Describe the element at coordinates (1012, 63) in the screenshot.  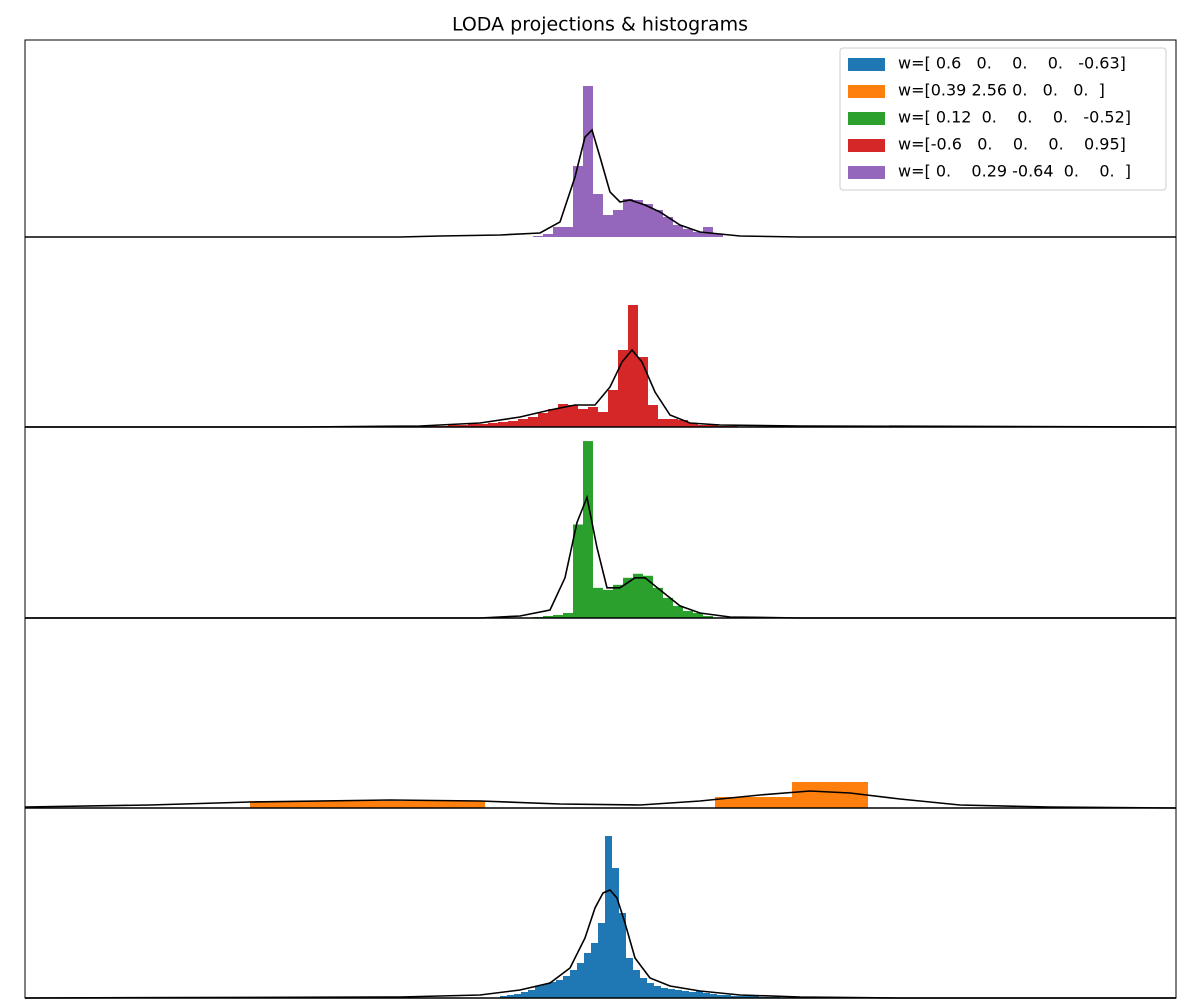
I see `legend-label: w=[ 0.6 0. 0. 0. -0.63]` at that location.